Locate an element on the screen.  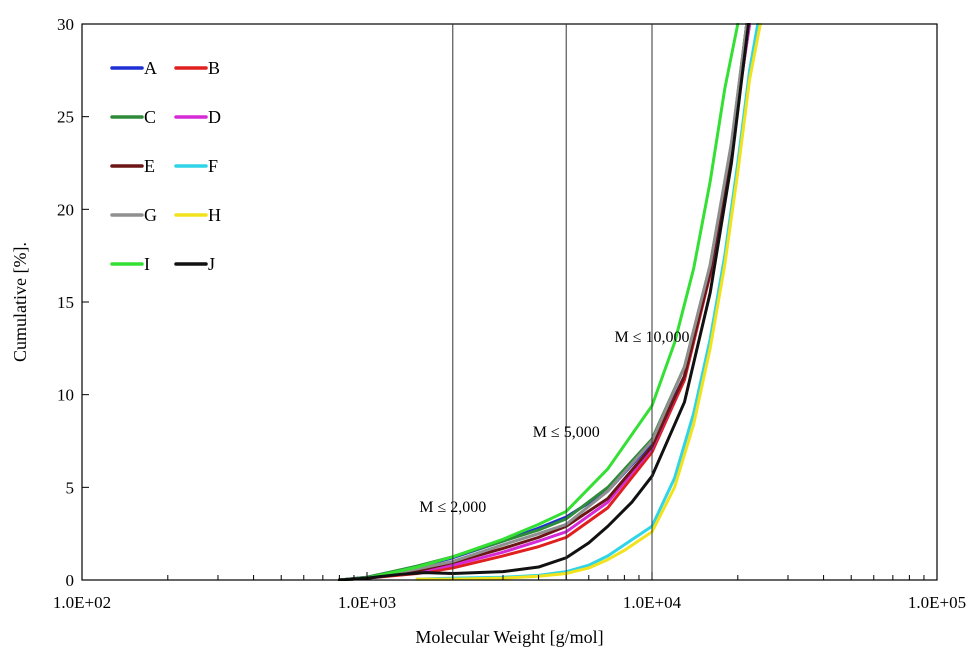
legend-label-b: B is located at coordinates (214, 68).